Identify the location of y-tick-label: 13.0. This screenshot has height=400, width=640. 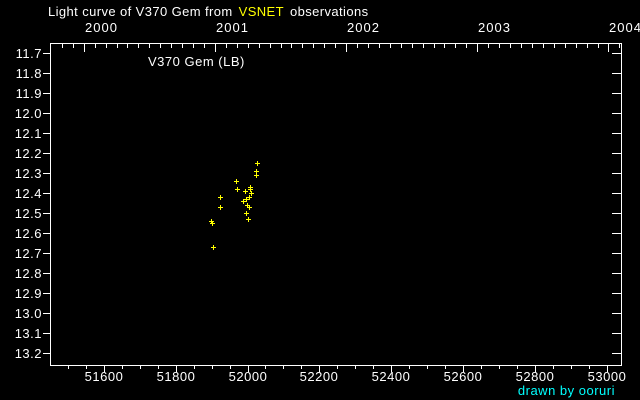
(28, 313).